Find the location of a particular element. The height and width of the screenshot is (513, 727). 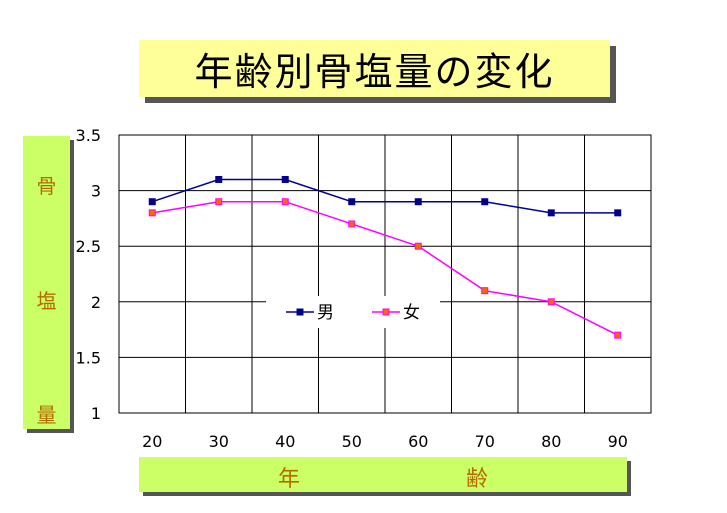

legend-label-1: 男 is located at coordinates (325, 313).